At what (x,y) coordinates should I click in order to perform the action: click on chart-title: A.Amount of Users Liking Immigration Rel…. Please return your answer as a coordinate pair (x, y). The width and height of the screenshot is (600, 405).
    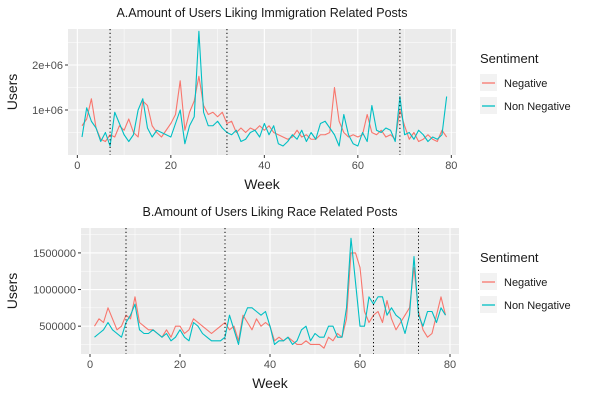
    Looking at the image, I should click on (261, 13).